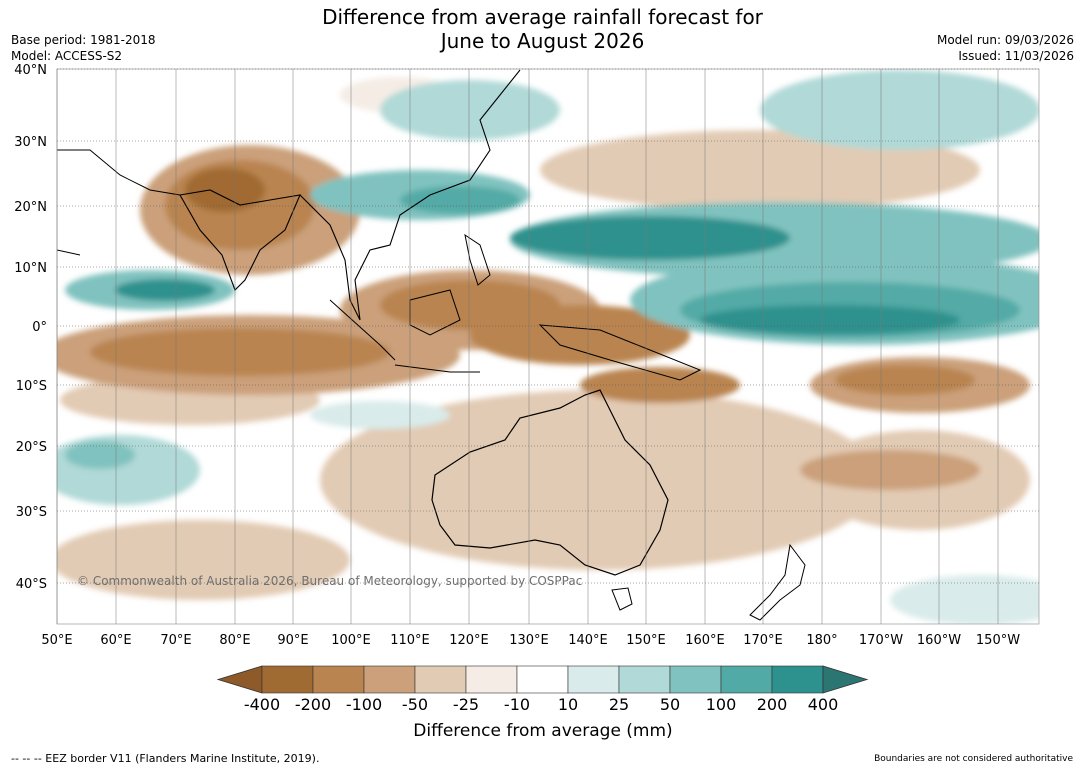 This screenshot has height=770, width=1085. I want to click on lat-label: 30°S, so click(31, 512).